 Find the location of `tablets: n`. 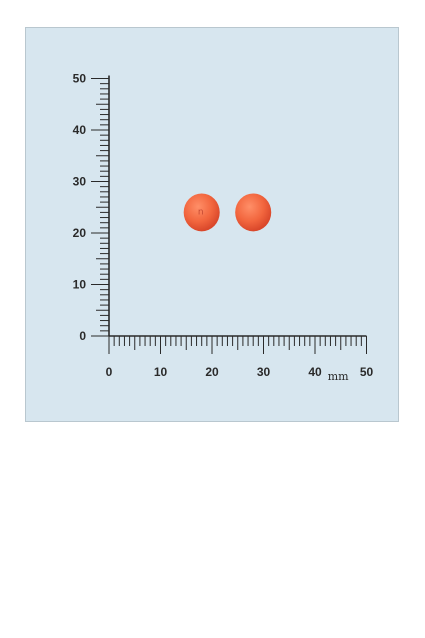

tablets: n is located at coordinates (227, 212).